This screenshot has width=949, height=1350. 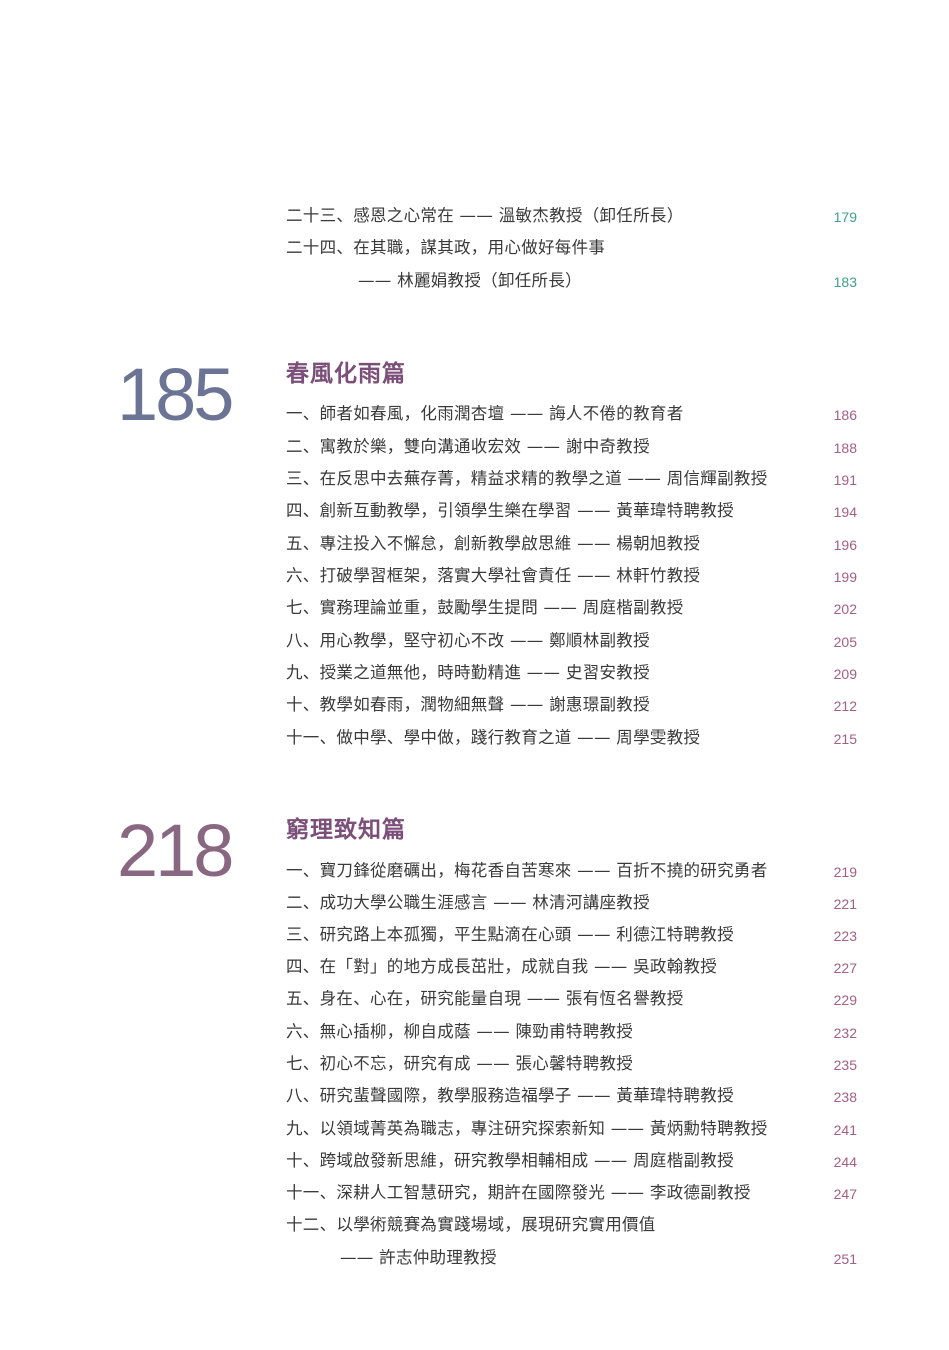 I want to click on toc-page-number: 241, so click(x=845, y=1130).